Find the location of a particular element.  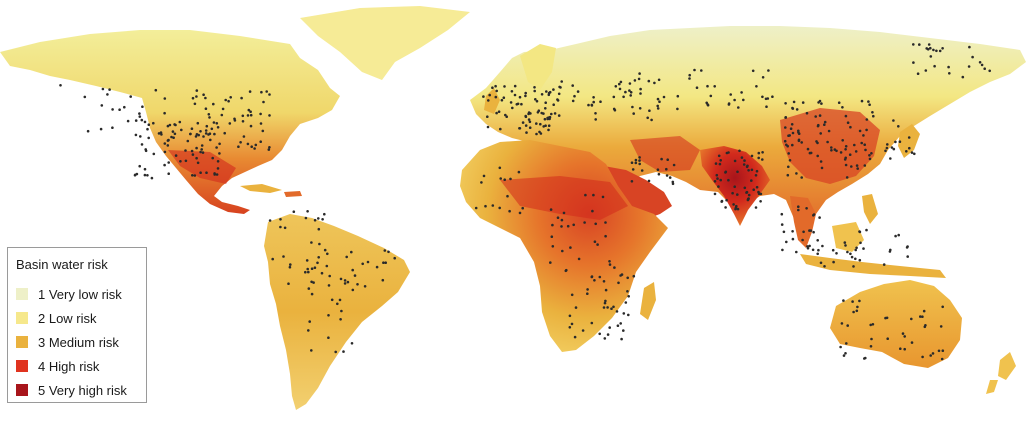

sahel-risk-zone is located at coordinates (564, 198).